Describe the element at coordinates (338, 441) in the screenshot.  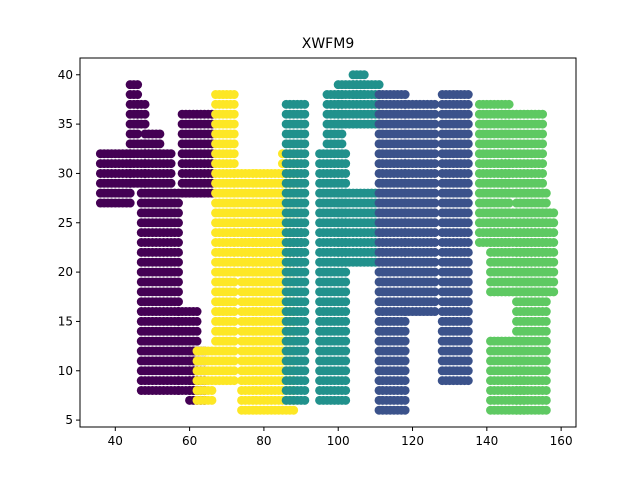
I see `x-tick-label: 100` at that location.